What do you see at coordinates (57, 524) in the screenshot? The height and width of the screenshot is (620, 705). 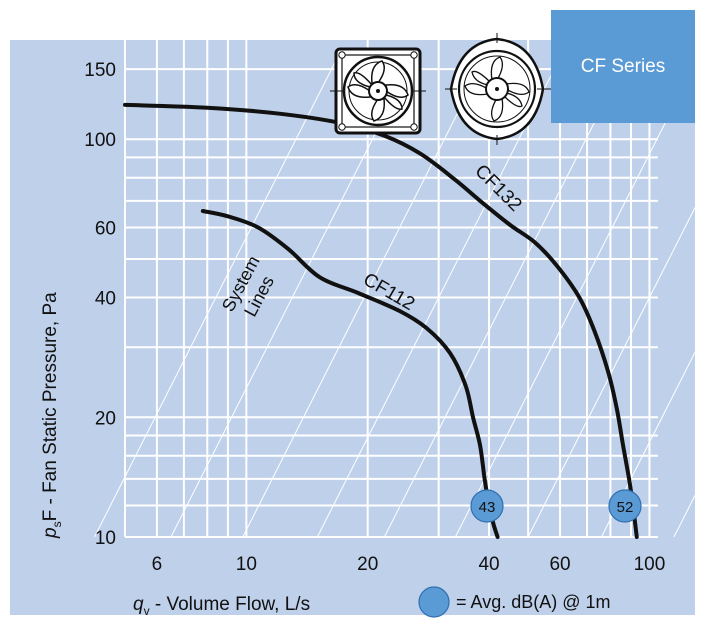 I see `y-axis-subscript: s` at bounding box center [57, 524].